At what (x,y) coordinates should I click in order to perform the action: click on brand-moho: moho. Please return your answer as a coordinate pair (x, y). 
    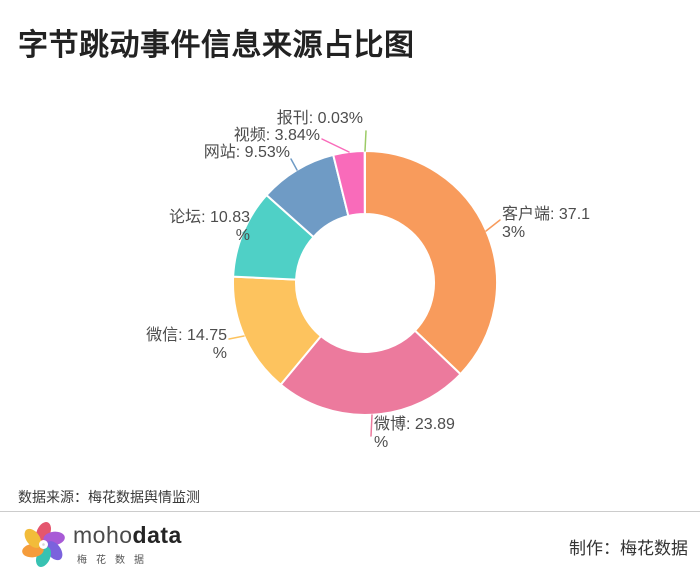
    Looking at the image, I should click on (103, 535).